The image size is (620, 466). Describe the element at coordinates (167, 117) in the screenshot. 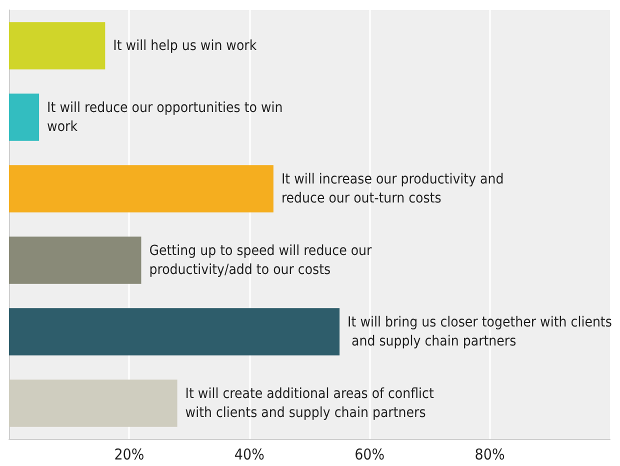

I see `y-tick-label: It will reduce our opportunities to win work` at that location.